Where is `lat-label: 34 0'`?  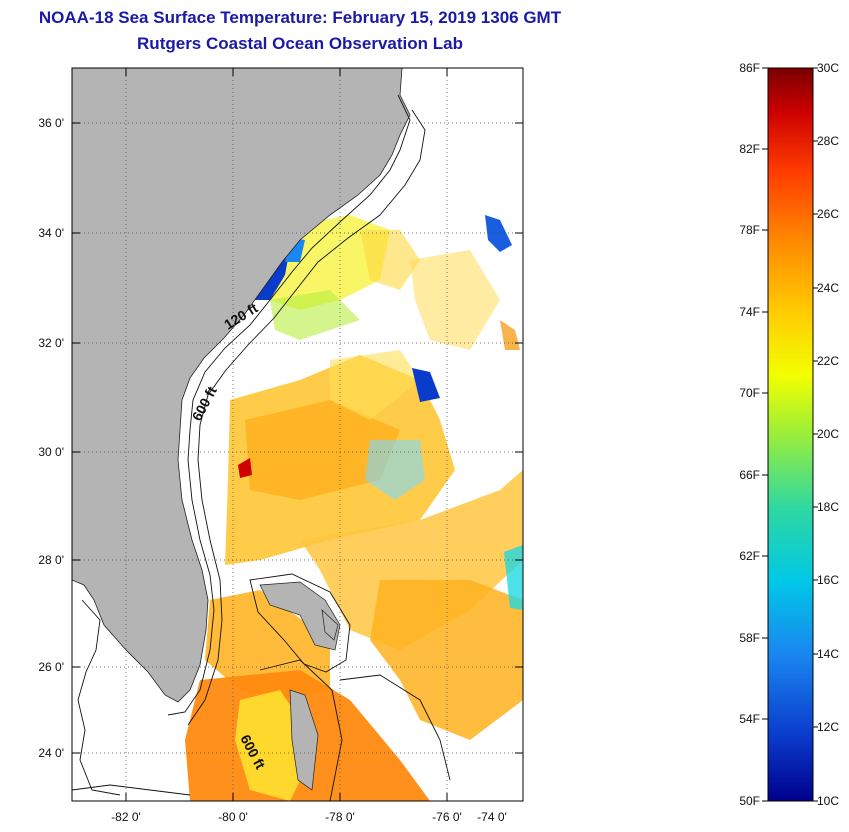
lat-label: 34 0' is located at coordinates (51, 233).